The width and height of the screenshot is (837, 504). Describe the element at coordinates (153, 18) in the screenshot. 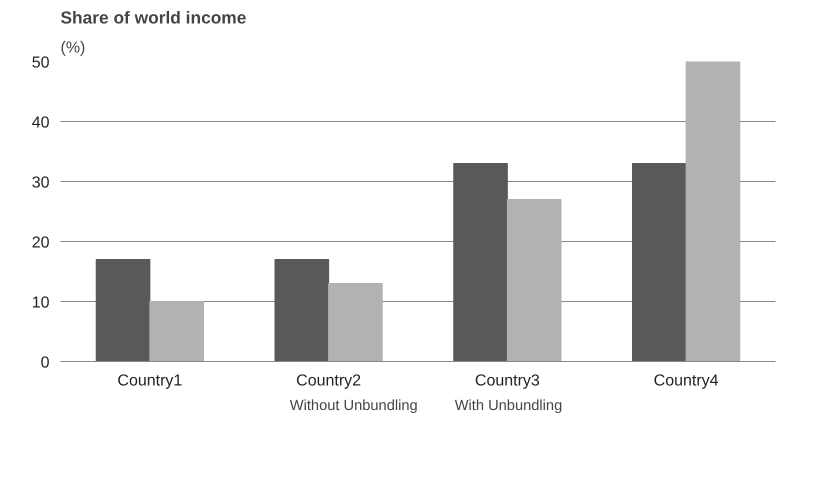

I see `chart-title: Share of world income` at that location.